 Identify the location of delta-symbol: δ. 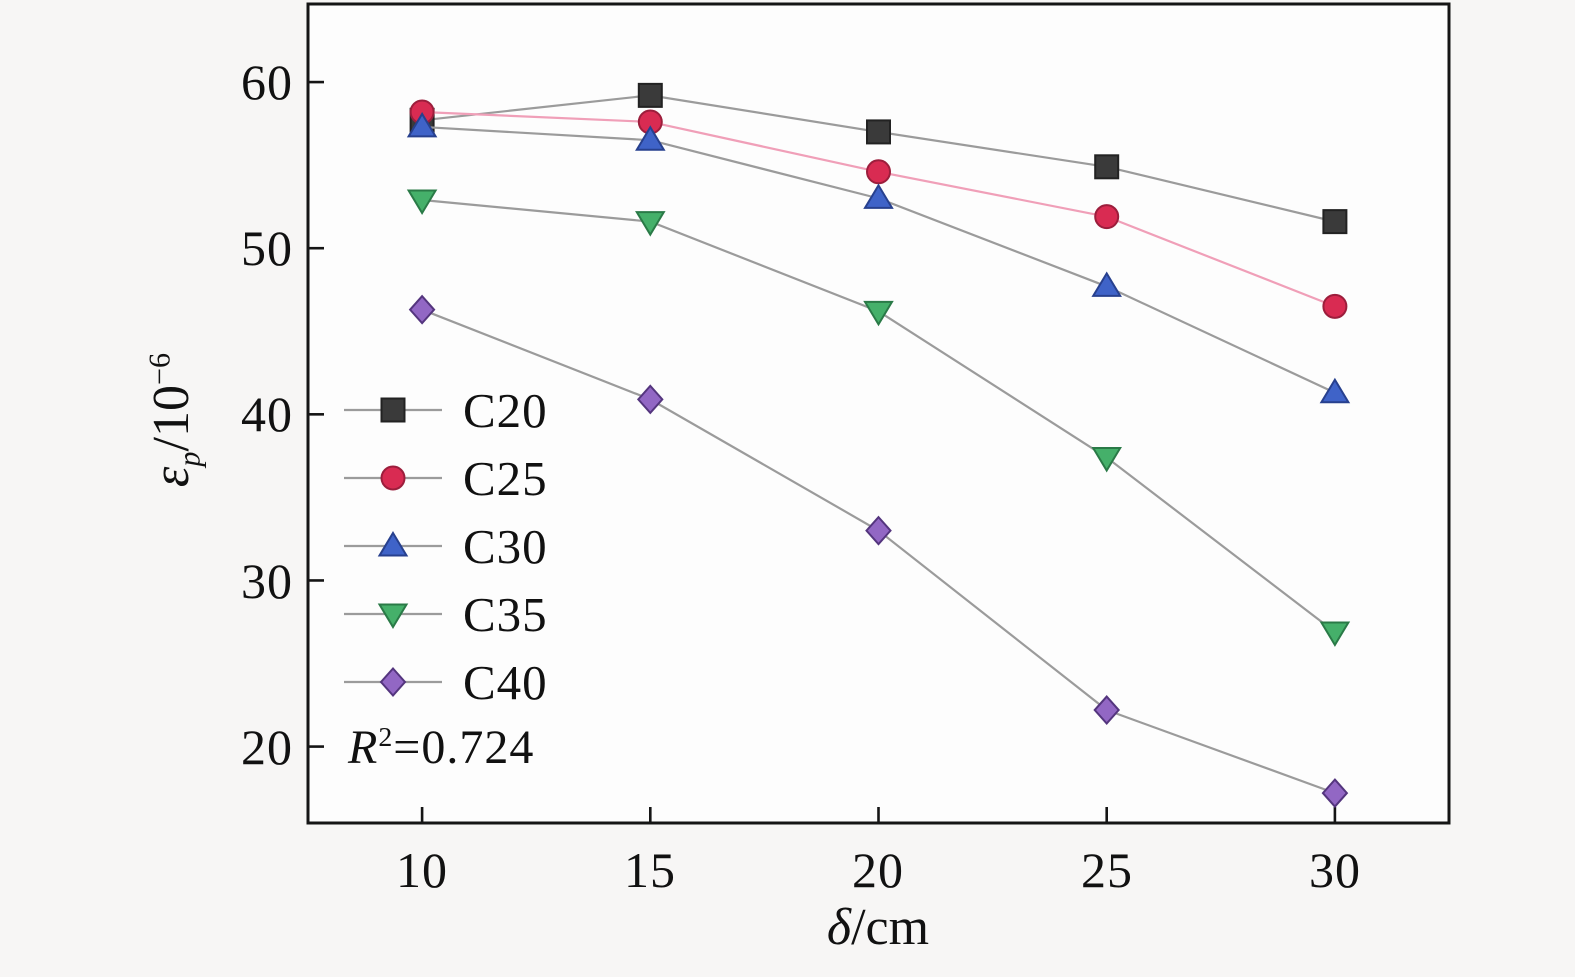
(839, 927).